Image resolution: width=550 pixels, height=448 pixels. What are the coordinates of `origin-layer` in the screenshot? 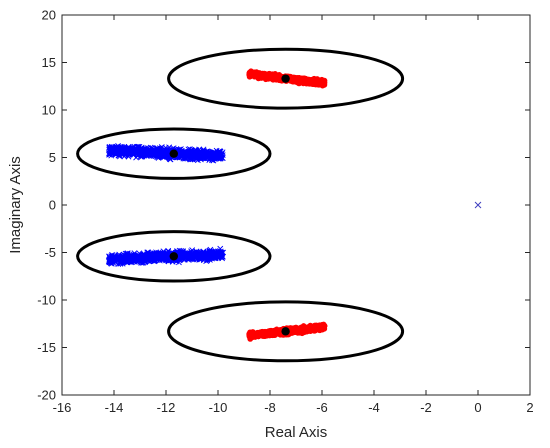 It's located at (478, 205).